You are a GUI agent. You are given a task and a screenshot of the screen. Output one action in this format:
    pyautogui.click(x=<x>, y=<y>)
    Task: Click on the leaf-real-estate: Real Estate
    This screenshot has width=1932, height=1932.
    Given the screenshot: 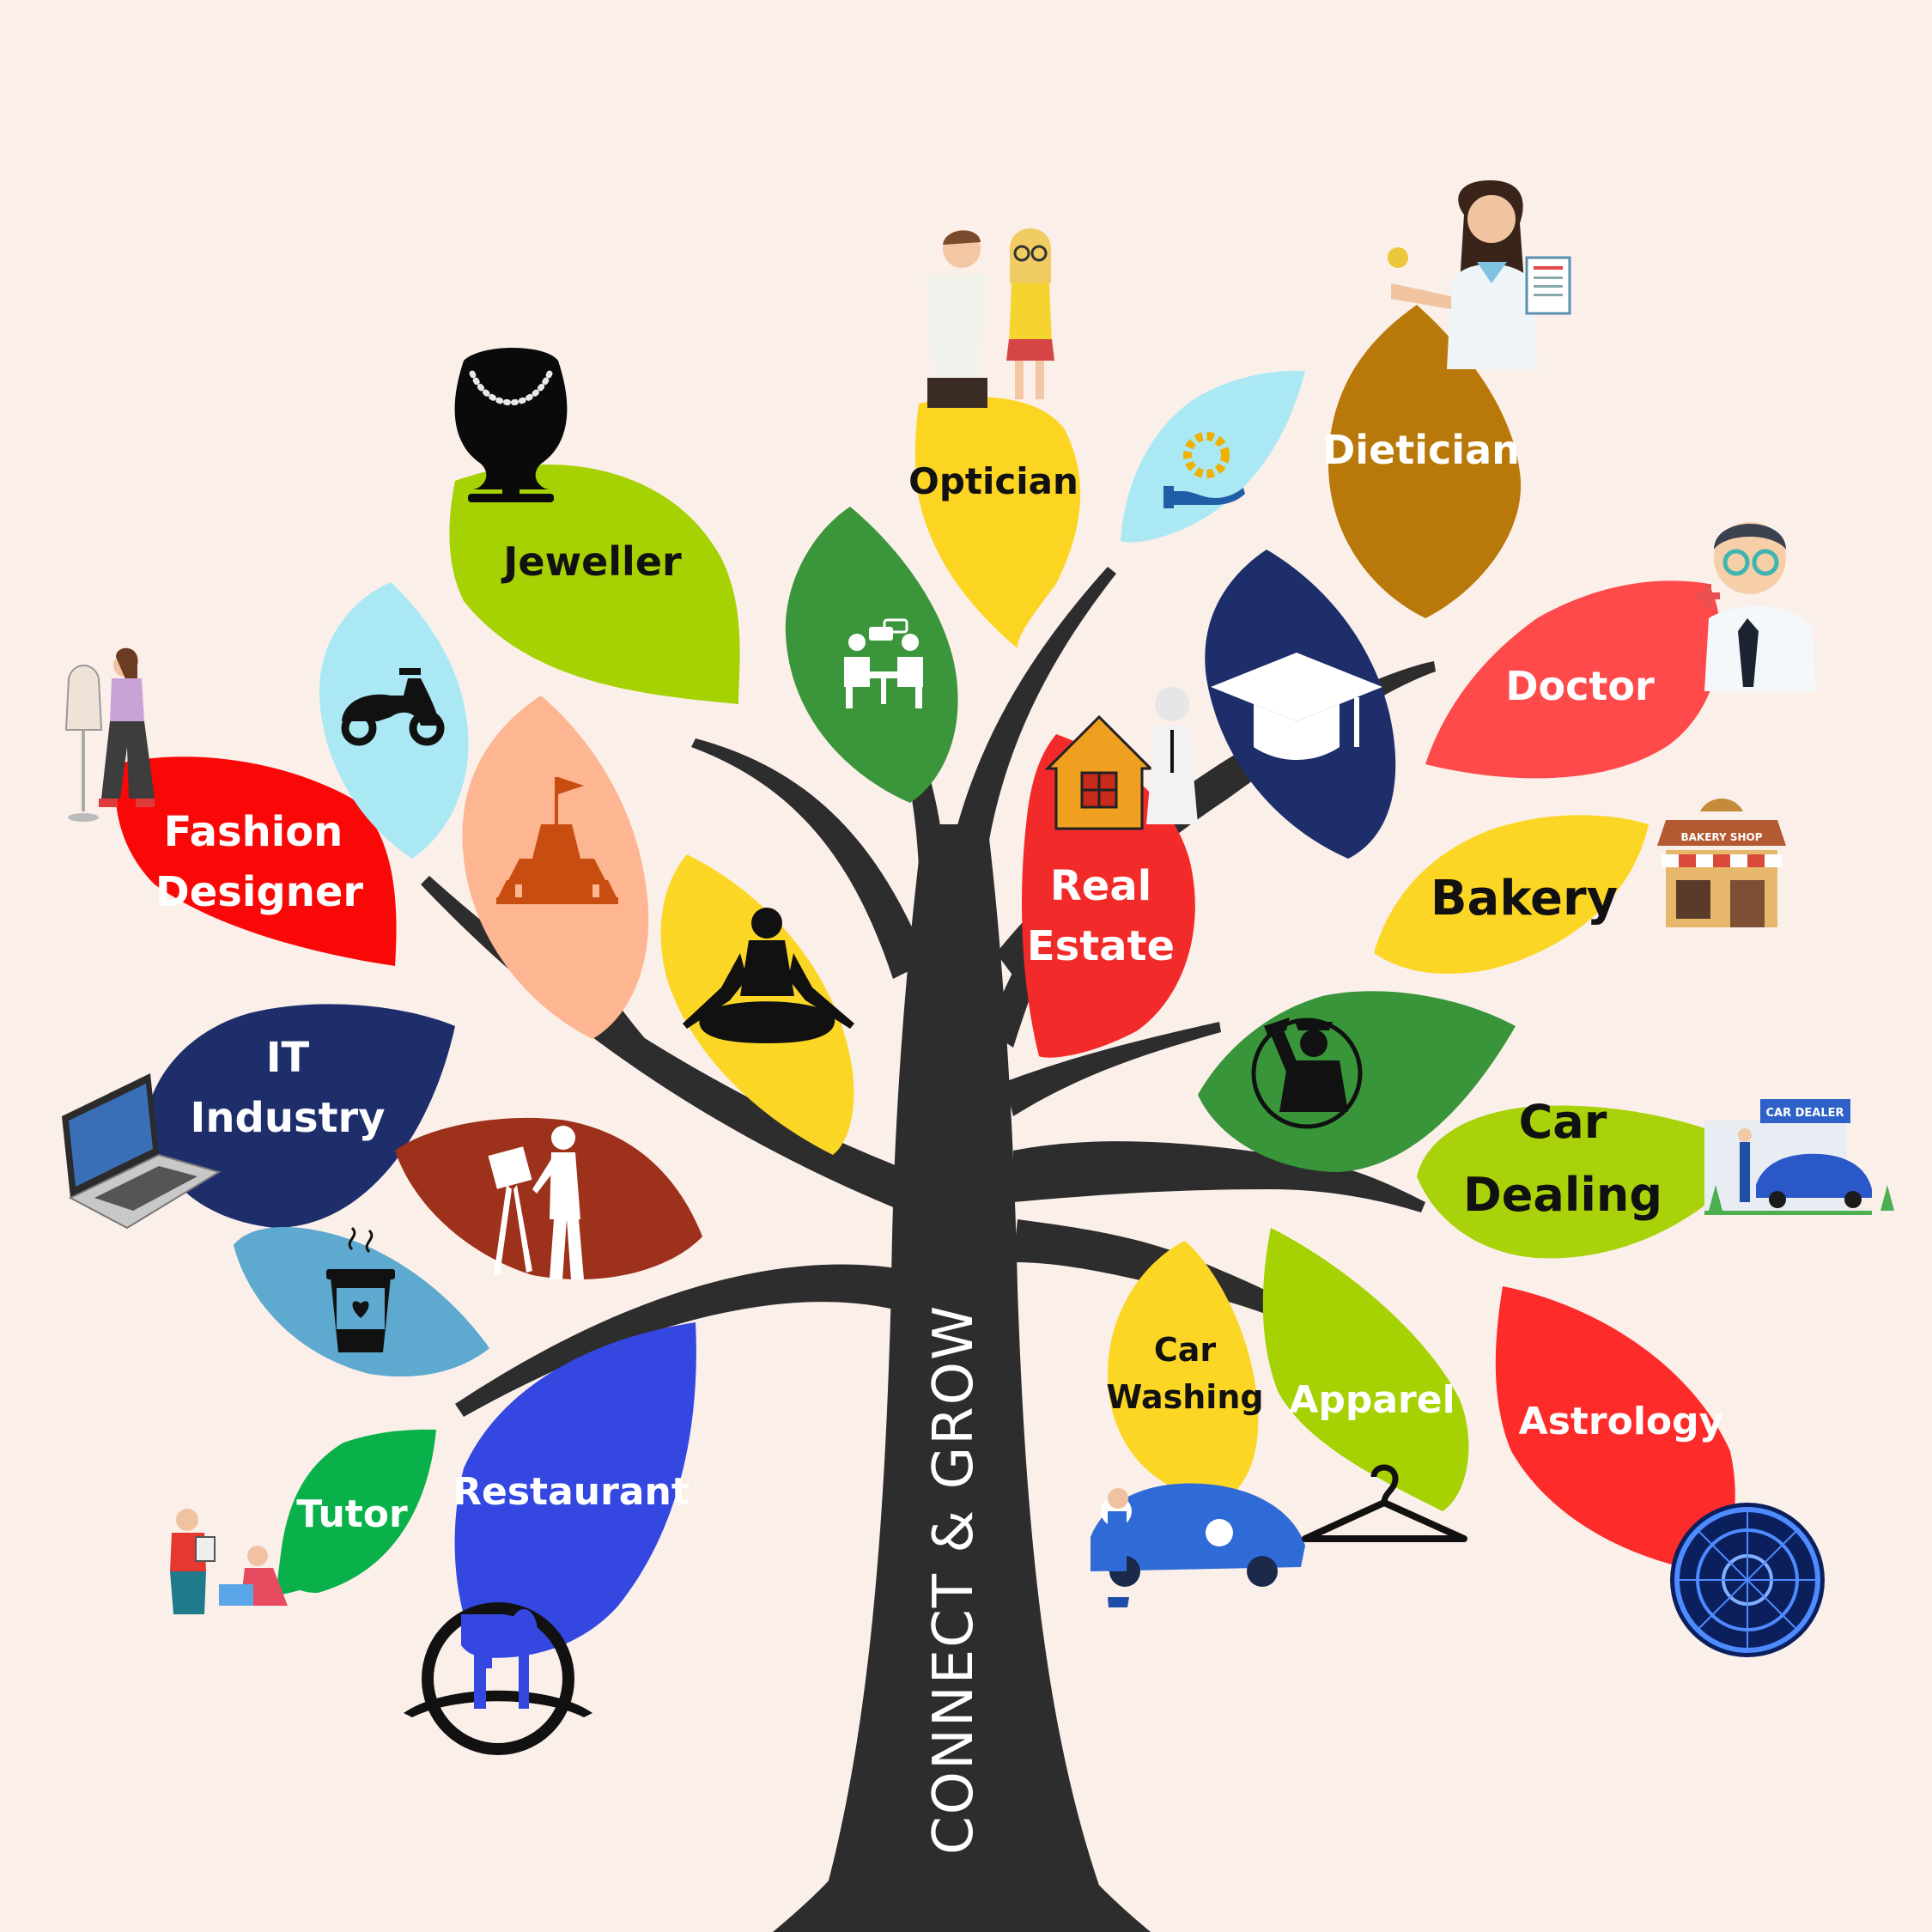 What is the action you would take?
    pyautogui.click(x=1110, y=872)
    